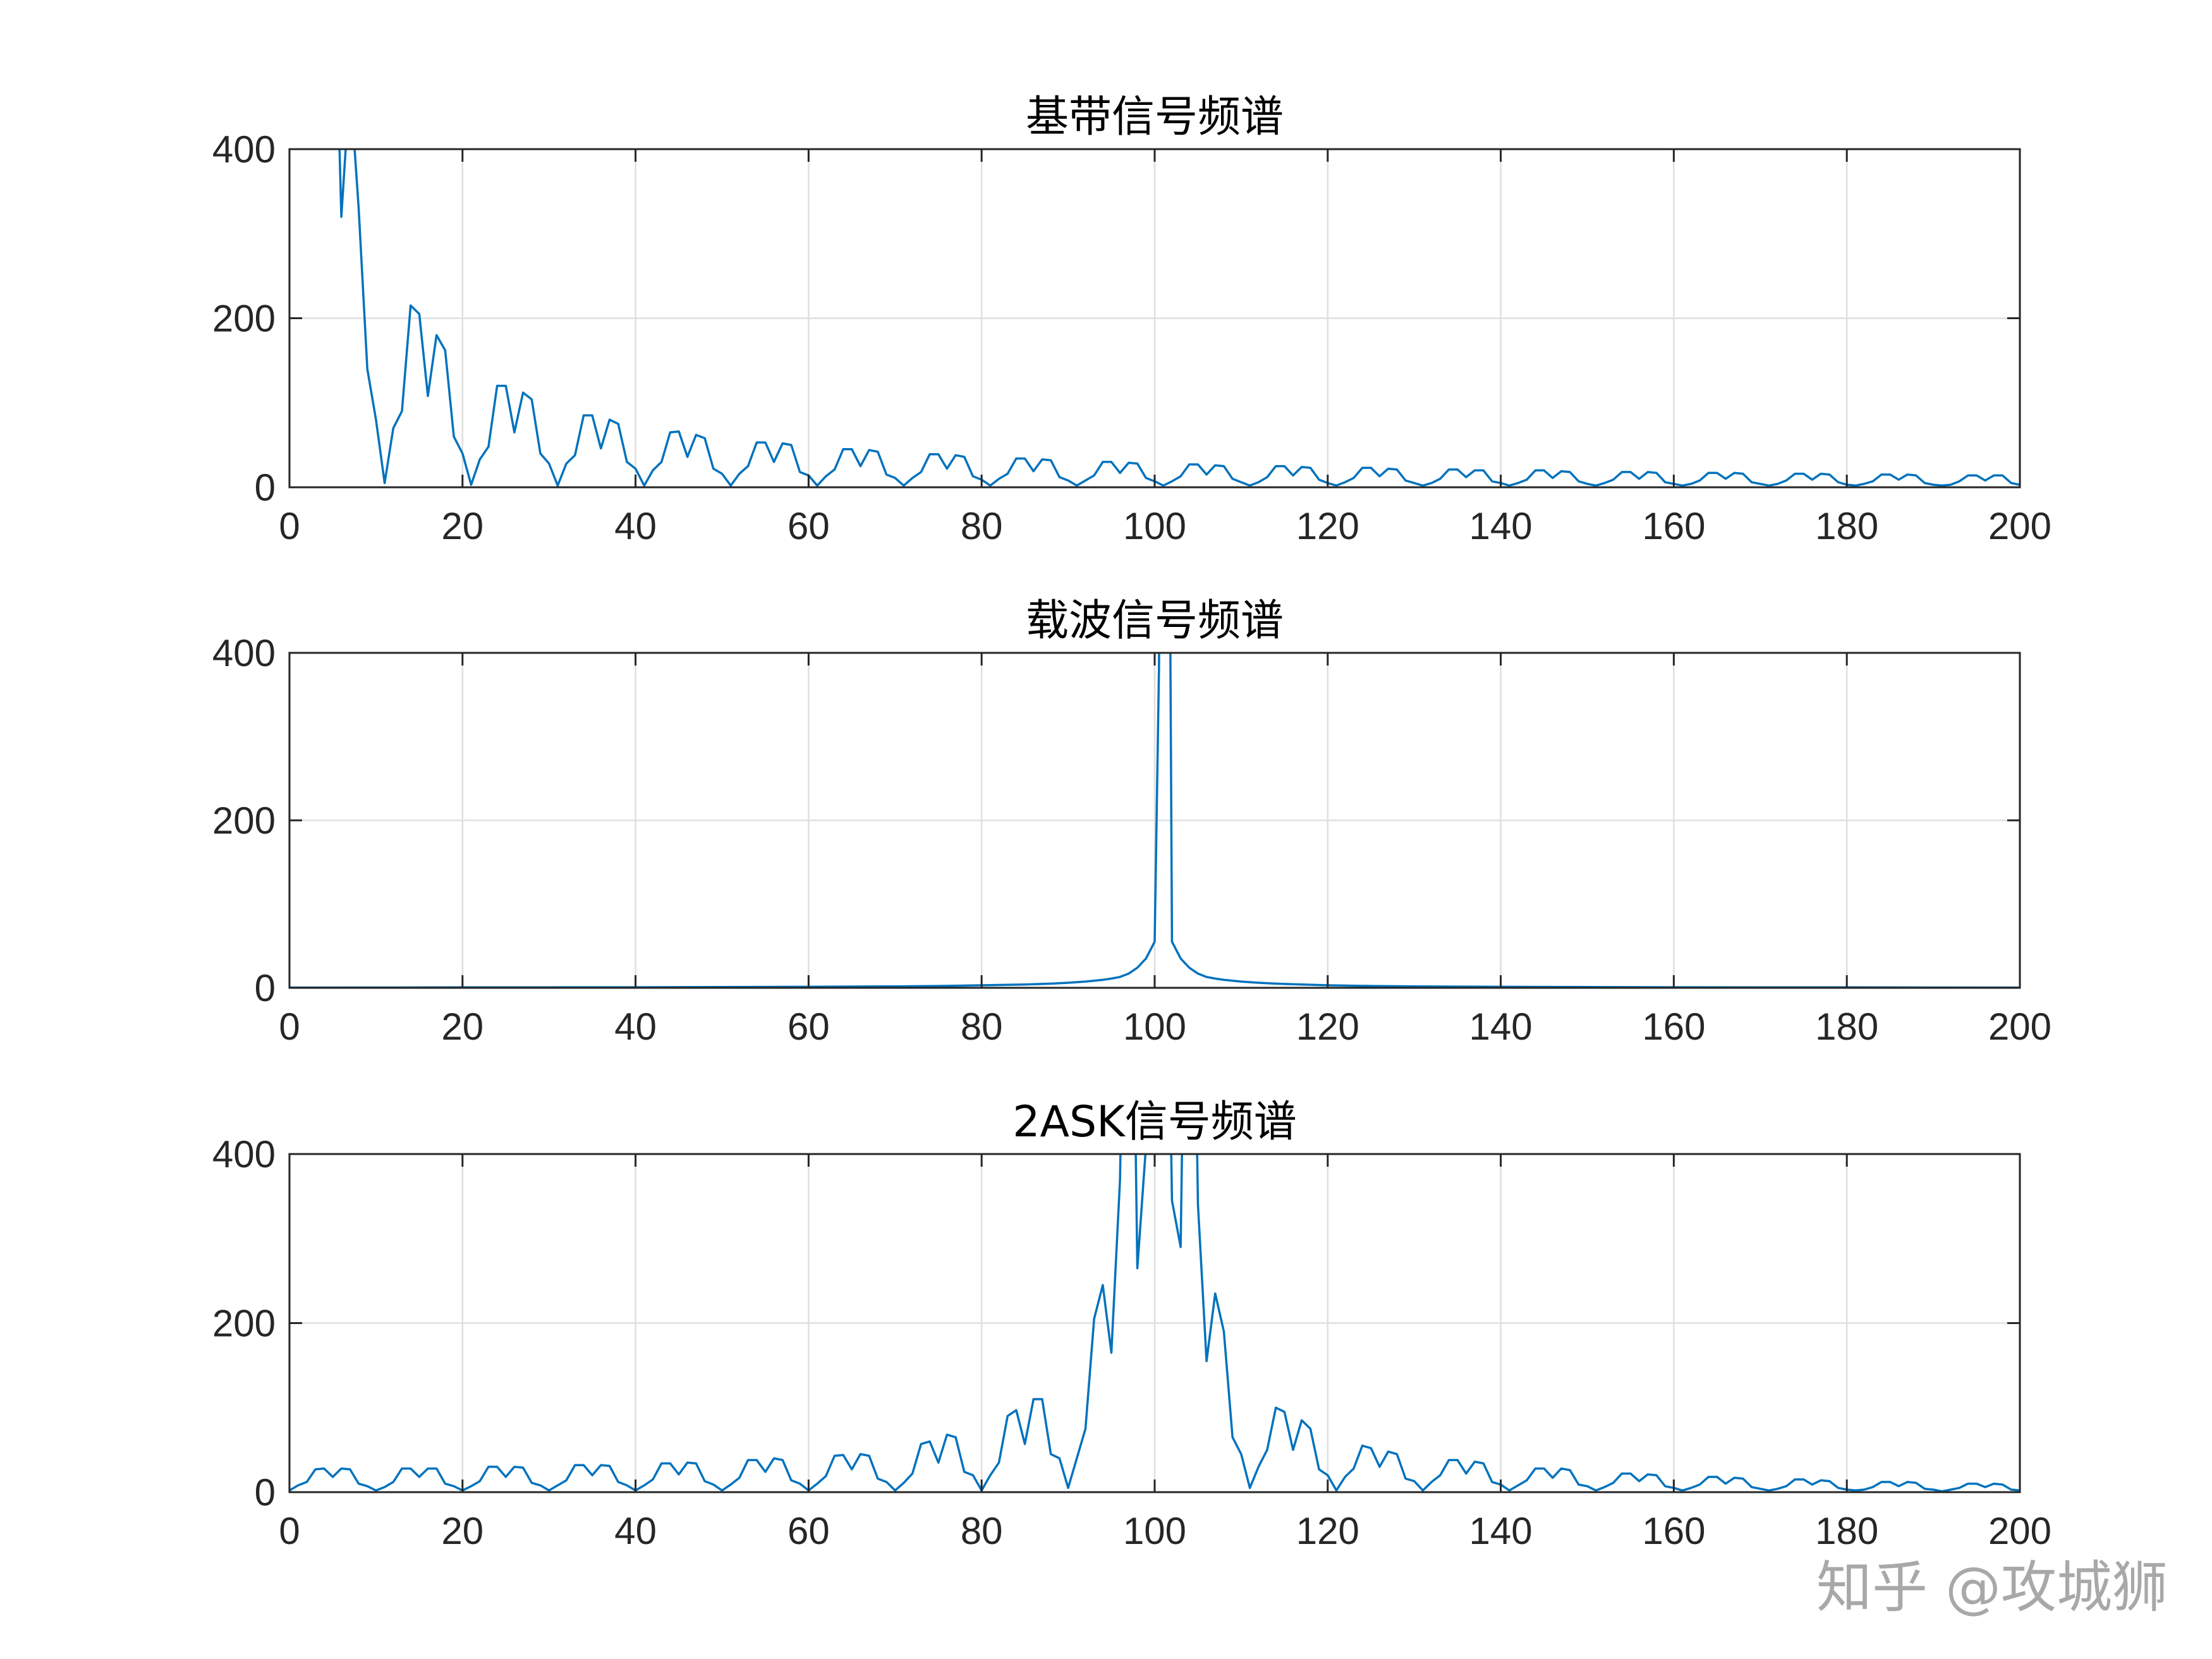 The width and height of the screenshot is (2212, 1659). Describe the element at coordinates (1155, 117) in the screenshot. I see `chart-title: 基带信号频谱` at that location.